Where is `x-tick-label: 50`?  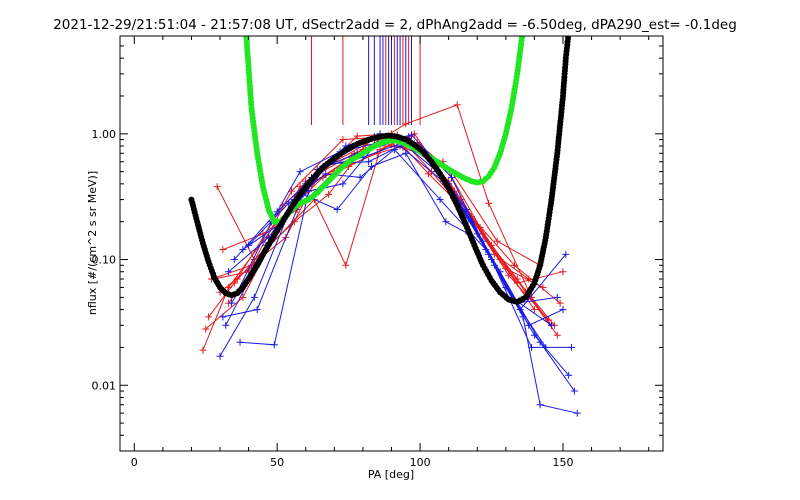 x-tick-label: 50 is located at coordinates (277, 462).